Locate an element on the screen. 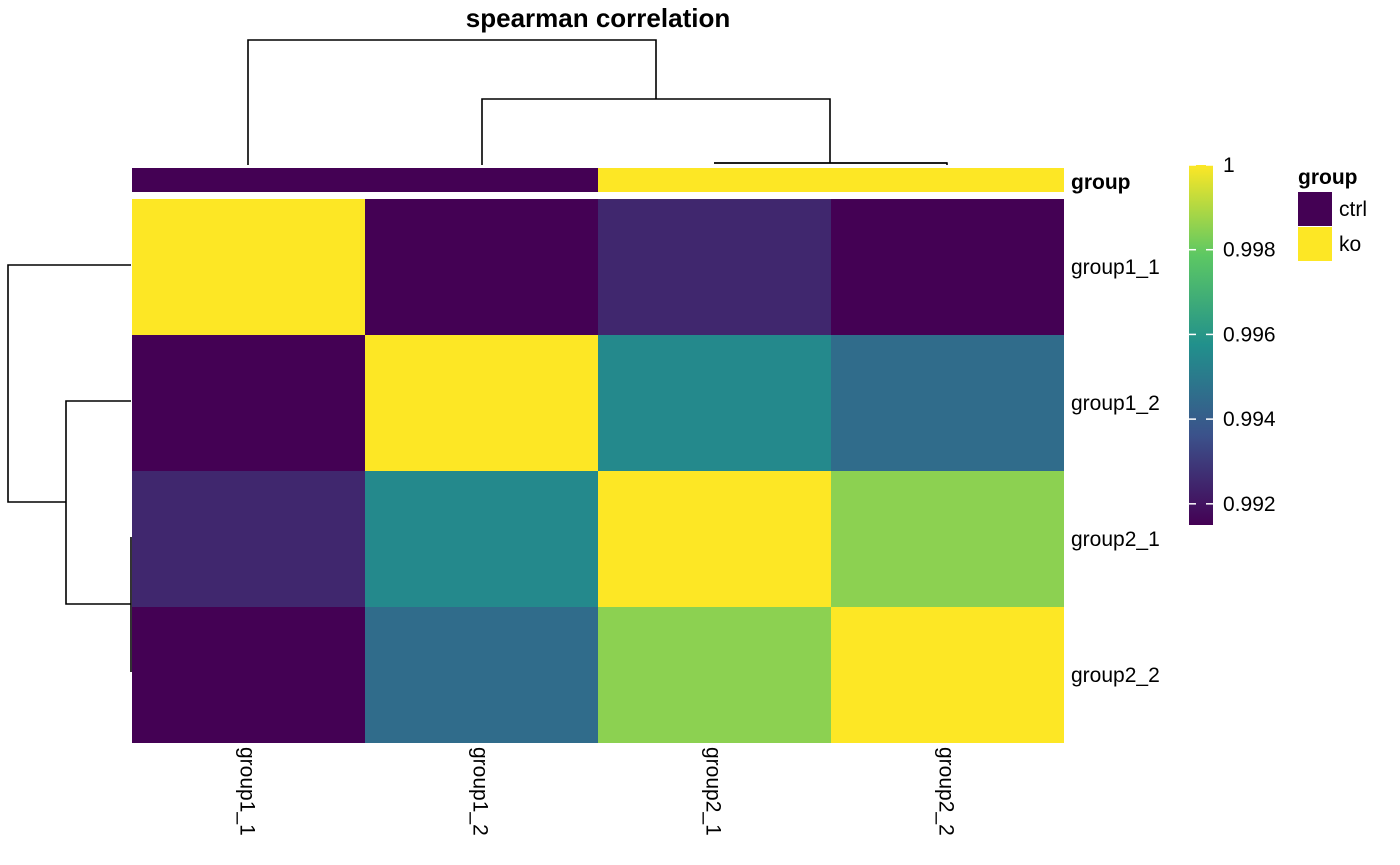 The height and width of the screenshot is (865, 1400). row-label-group2_1: group2_1 is located at coordinates (1115, 539).